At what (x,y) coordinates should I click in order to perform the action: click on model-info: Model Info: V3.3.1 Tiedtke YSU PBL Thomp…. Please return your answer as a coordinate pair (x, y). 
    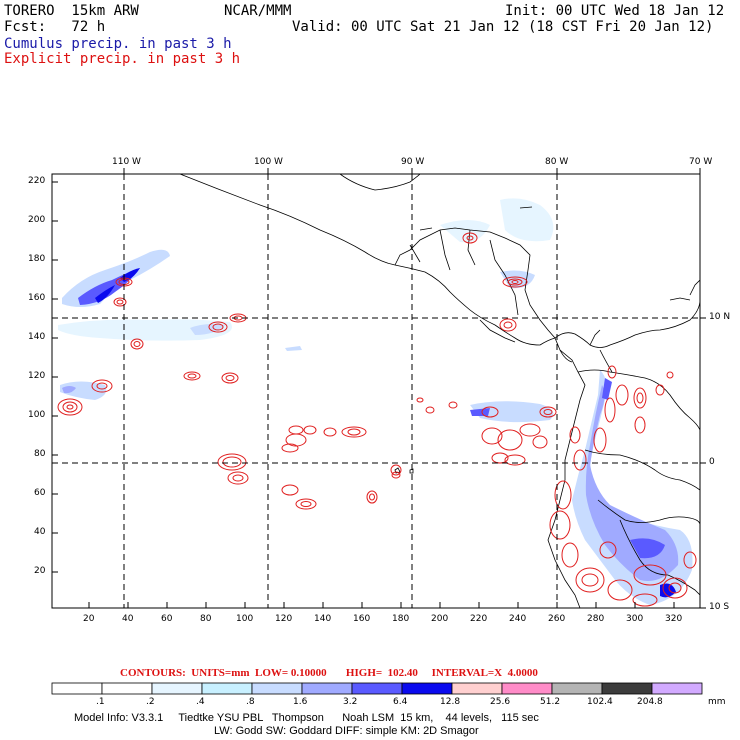
    Looking at the image, I should click on (306, 718).